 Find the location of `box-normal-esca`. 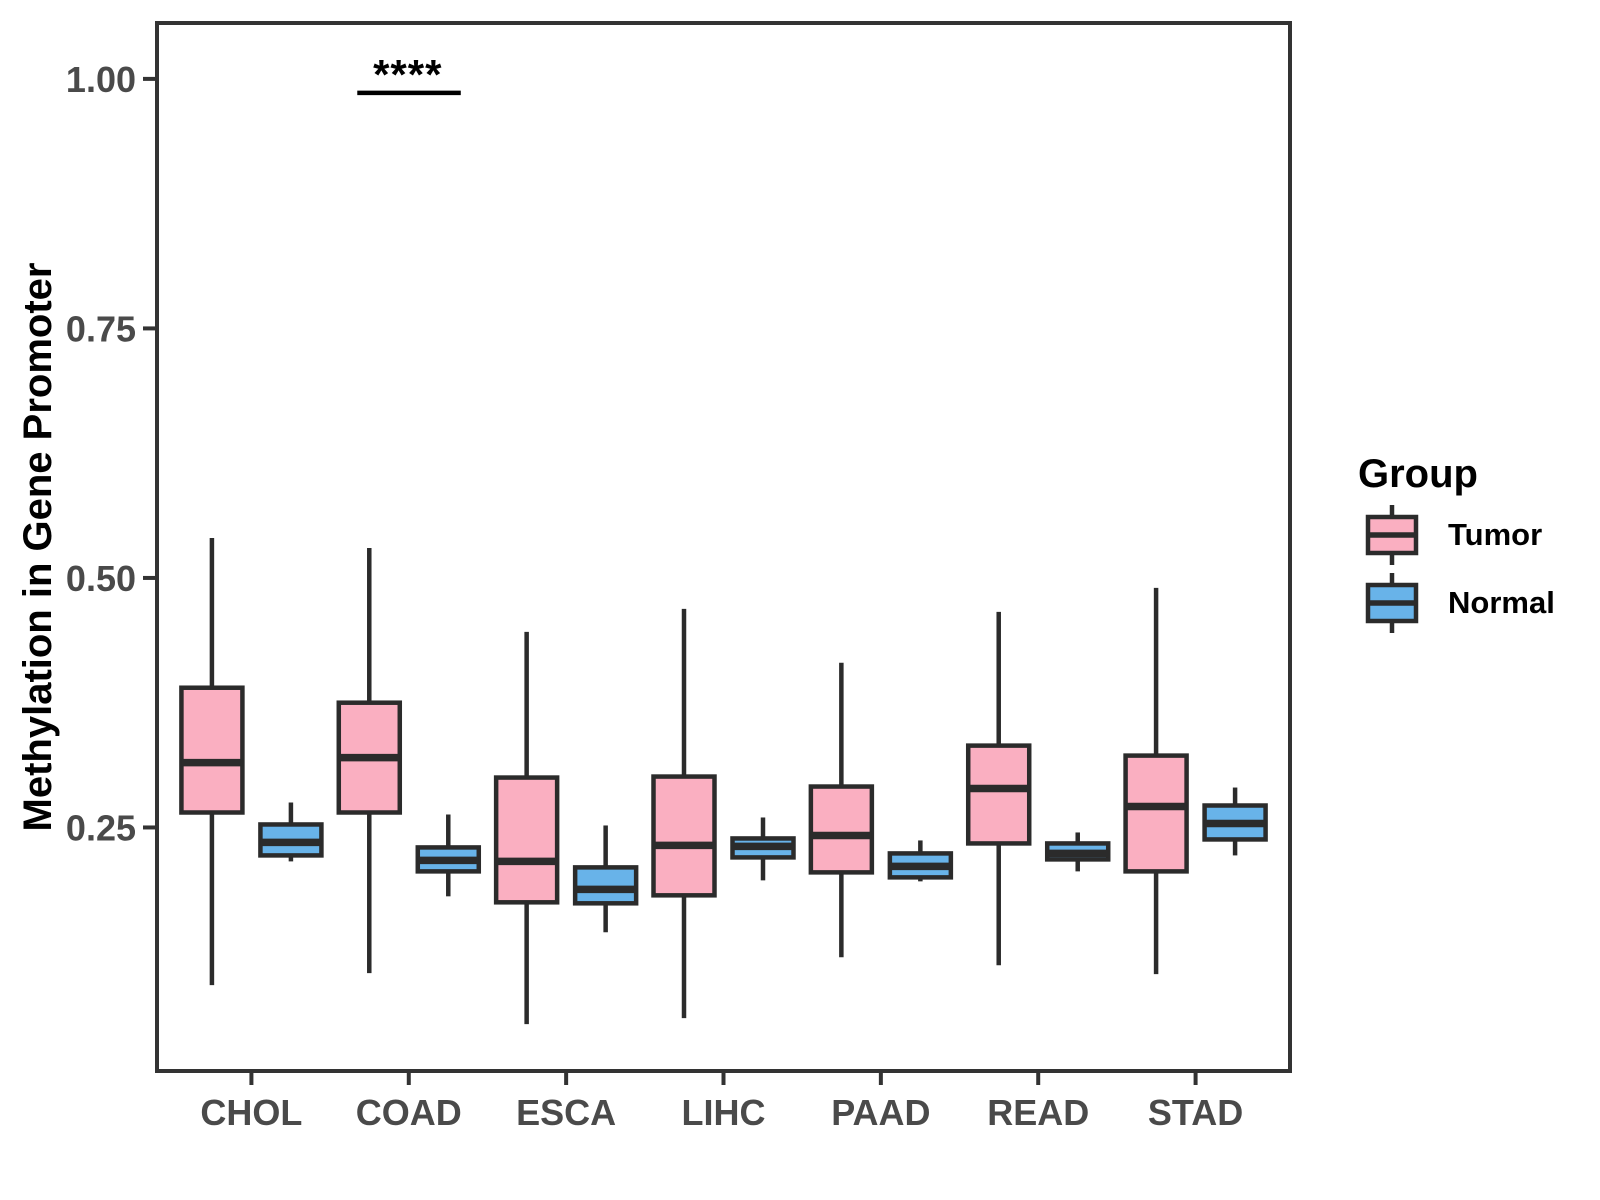

box-normal-esca is located at coordinates (605, 879).